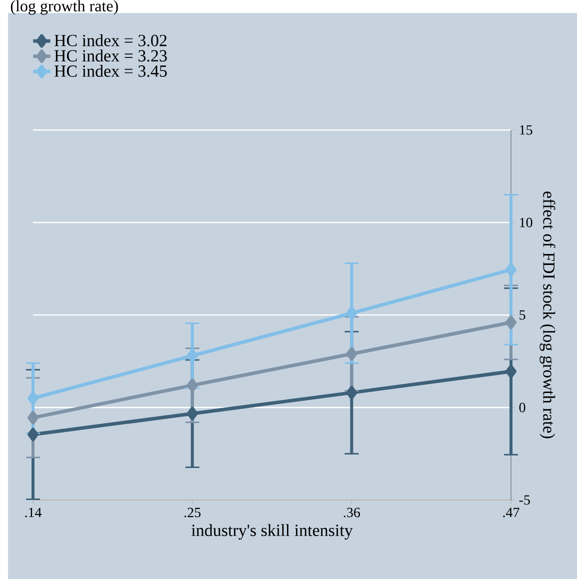  Describe the element at coordinates (548, 315) in the screenshot. I see `y-axis-title: effect of FDI stock (log growth rate)` at that location.